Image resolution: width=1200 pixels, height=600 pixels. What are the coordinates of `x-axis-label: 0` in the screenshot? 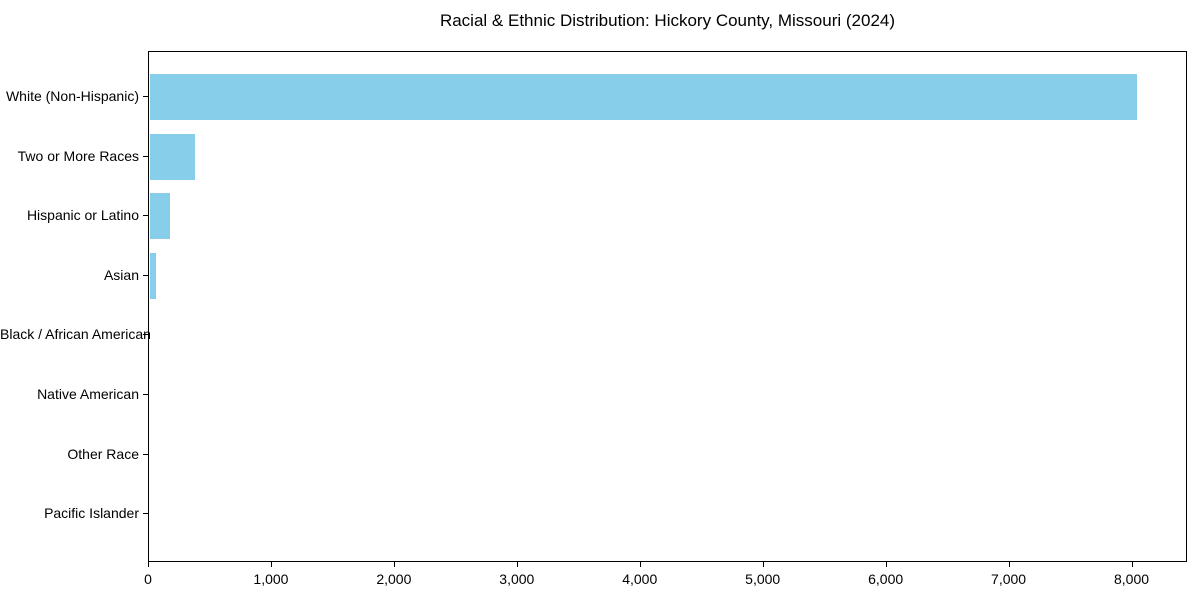 It's located at (148, 579).